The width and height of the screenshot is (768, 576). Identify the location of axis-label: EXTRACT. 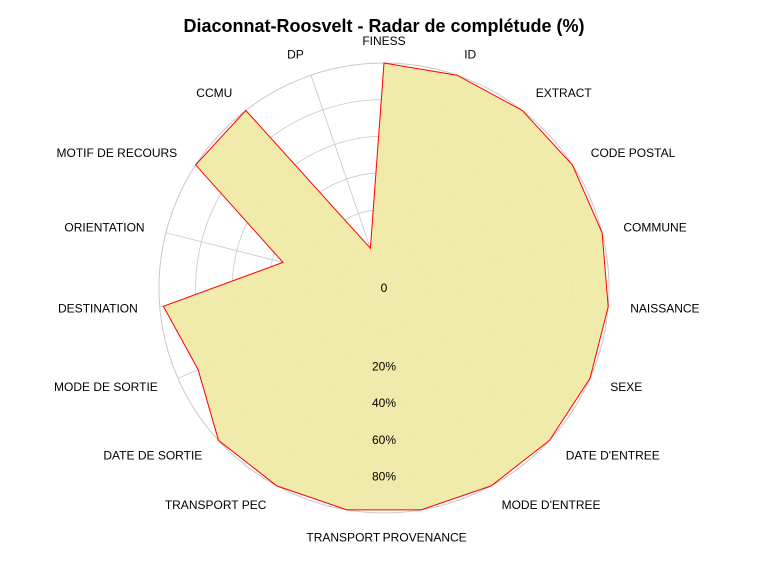
(564, 93).